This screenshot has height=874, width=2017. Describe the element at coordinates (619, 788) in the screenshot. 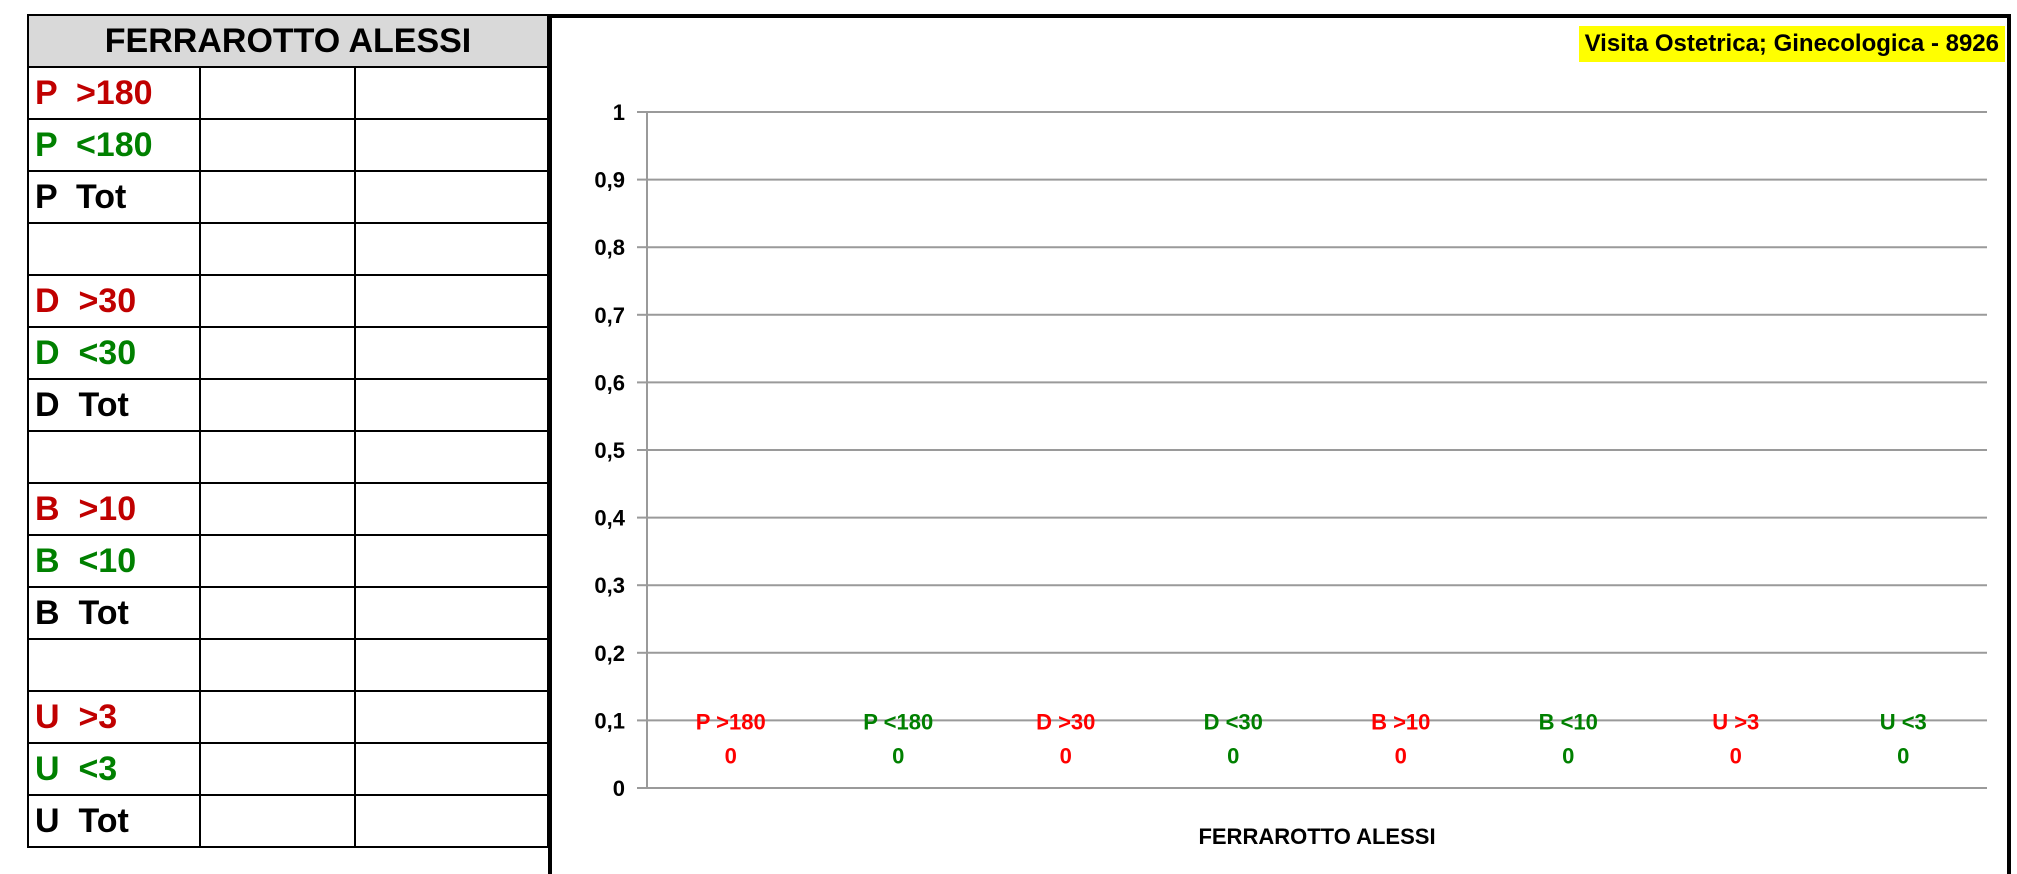

I see `y-tick-label: 0` at that location.